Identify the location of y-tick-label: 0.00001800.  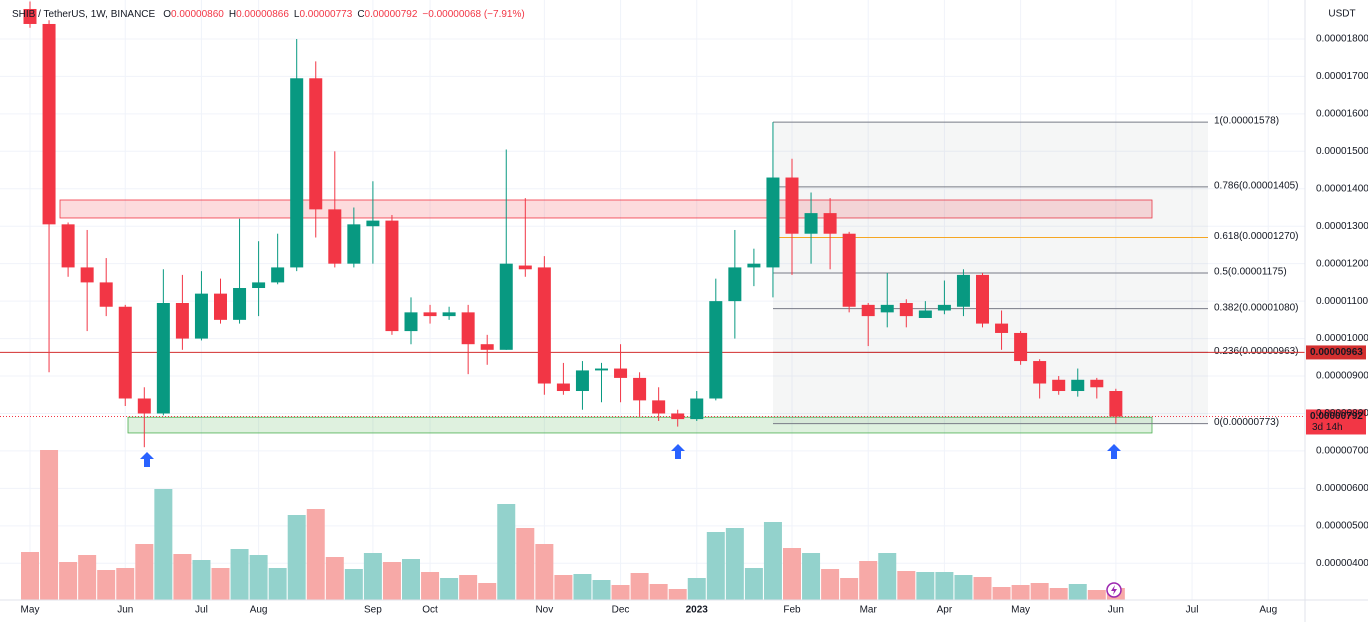
(1342, 39).